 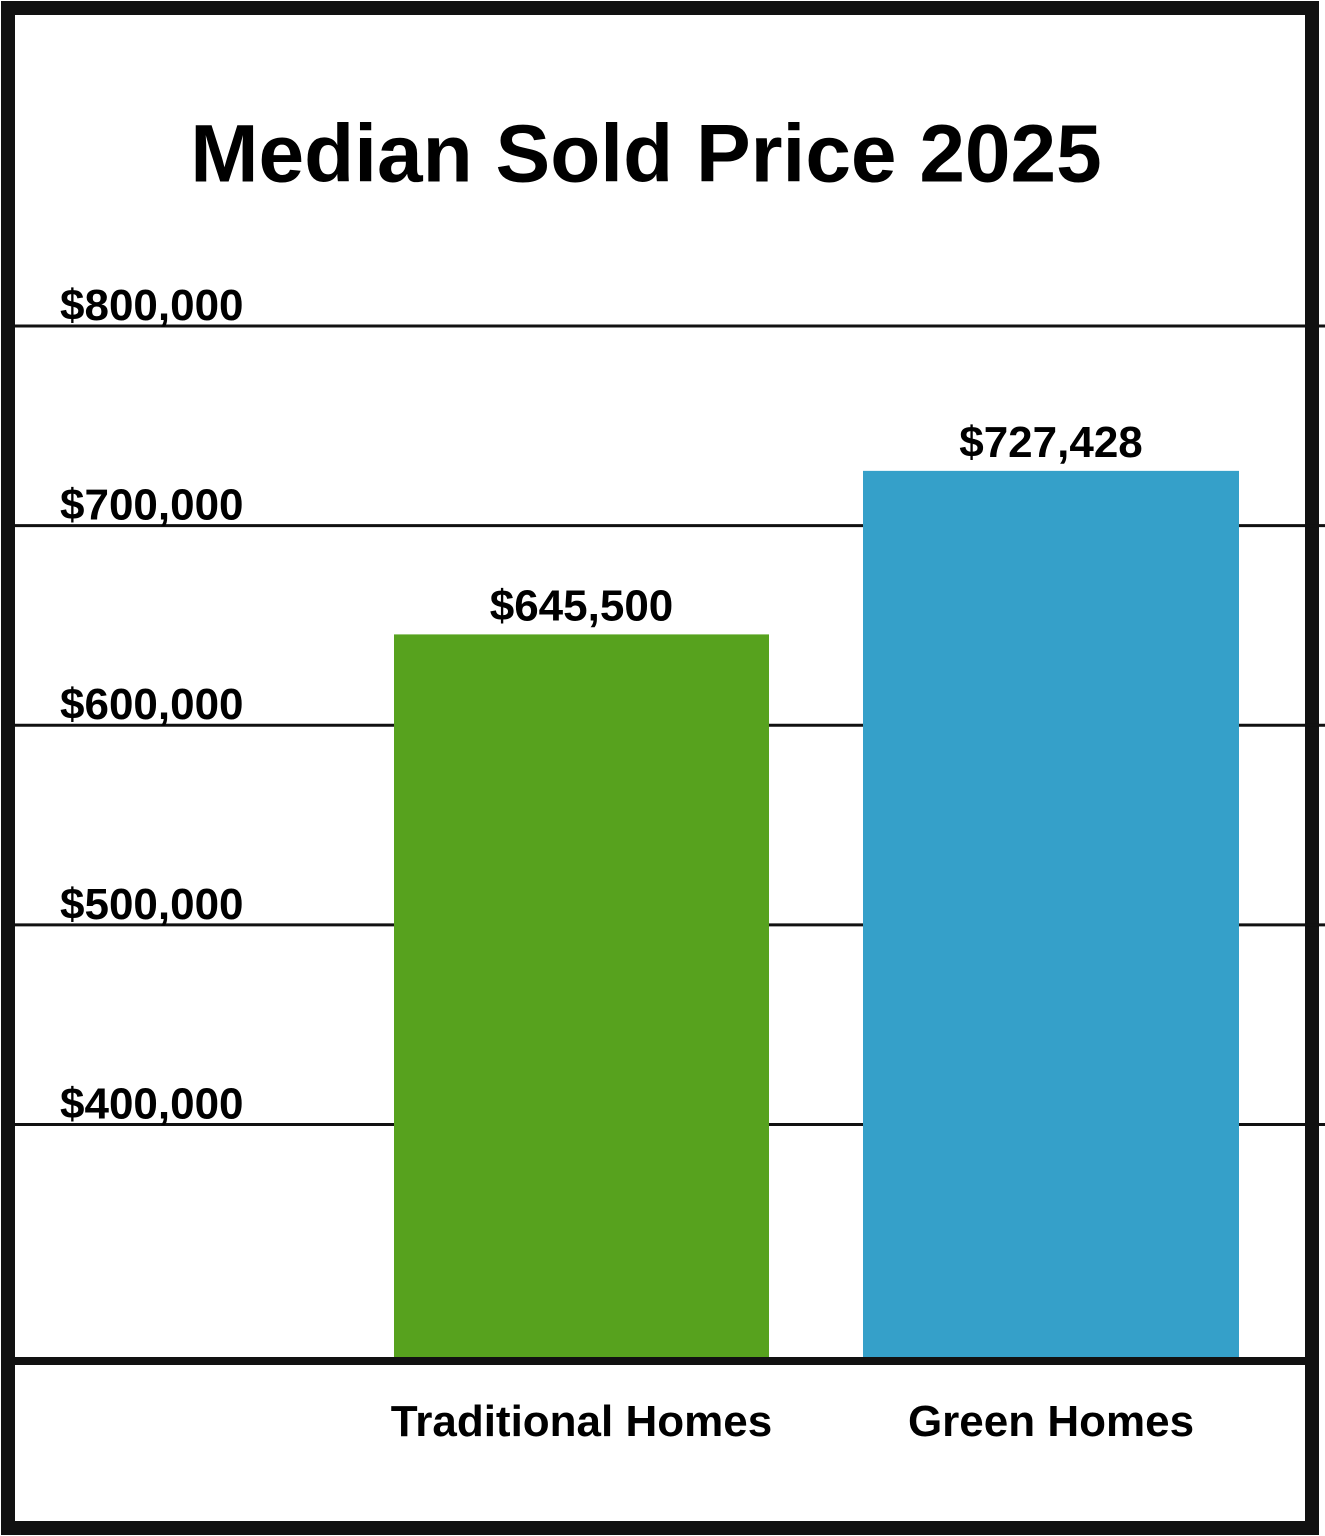 I want to click on y-tick-label: $400,000, so click(x=152, y=1103).